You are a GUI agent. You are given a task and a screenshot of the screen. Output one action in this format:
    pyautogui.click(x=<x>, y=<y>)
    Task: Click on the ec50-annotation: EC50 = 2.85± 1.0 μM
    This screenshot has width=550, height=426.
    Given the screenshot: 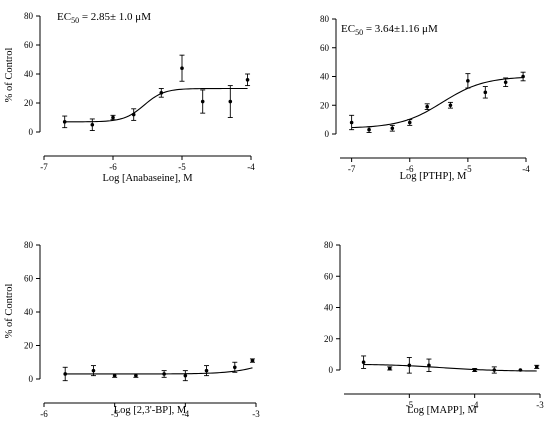 What is the action you would take?
    pyautogui.click(x=104, y=18)
    